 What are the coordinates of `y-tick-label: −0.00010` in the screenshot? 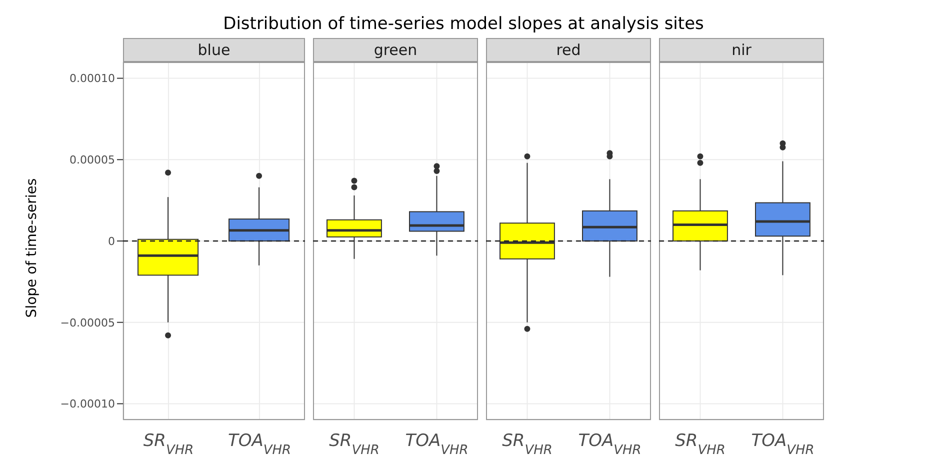 It's located at (87, 404).